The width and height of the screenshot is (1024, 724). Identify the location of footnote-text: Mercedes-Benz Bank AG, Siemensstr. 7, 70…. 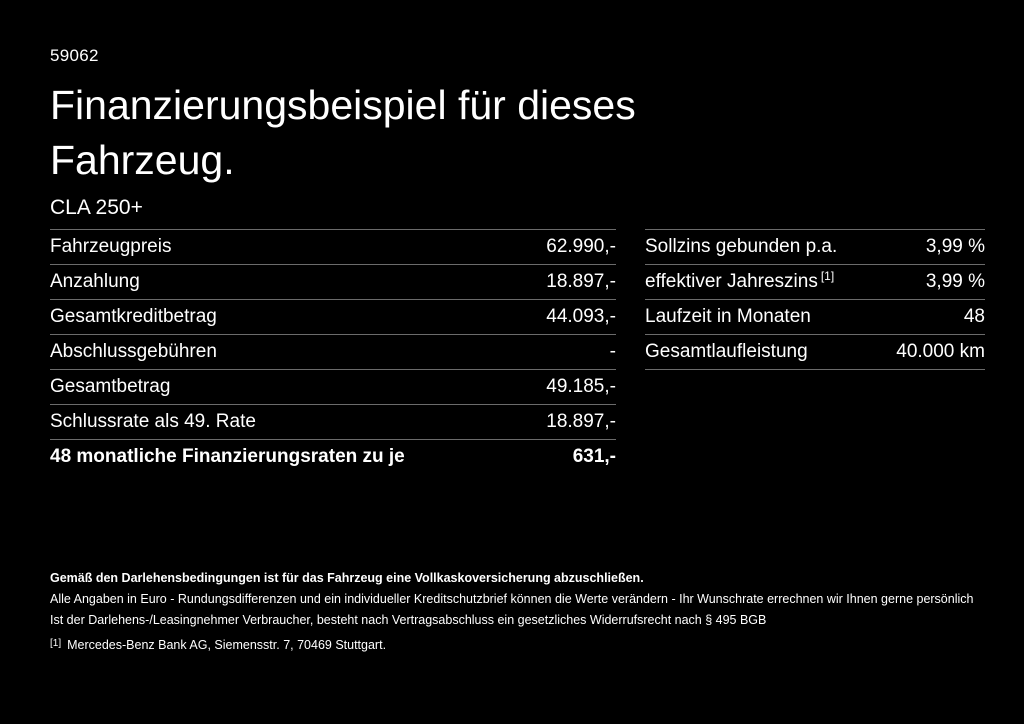
(227, 645).